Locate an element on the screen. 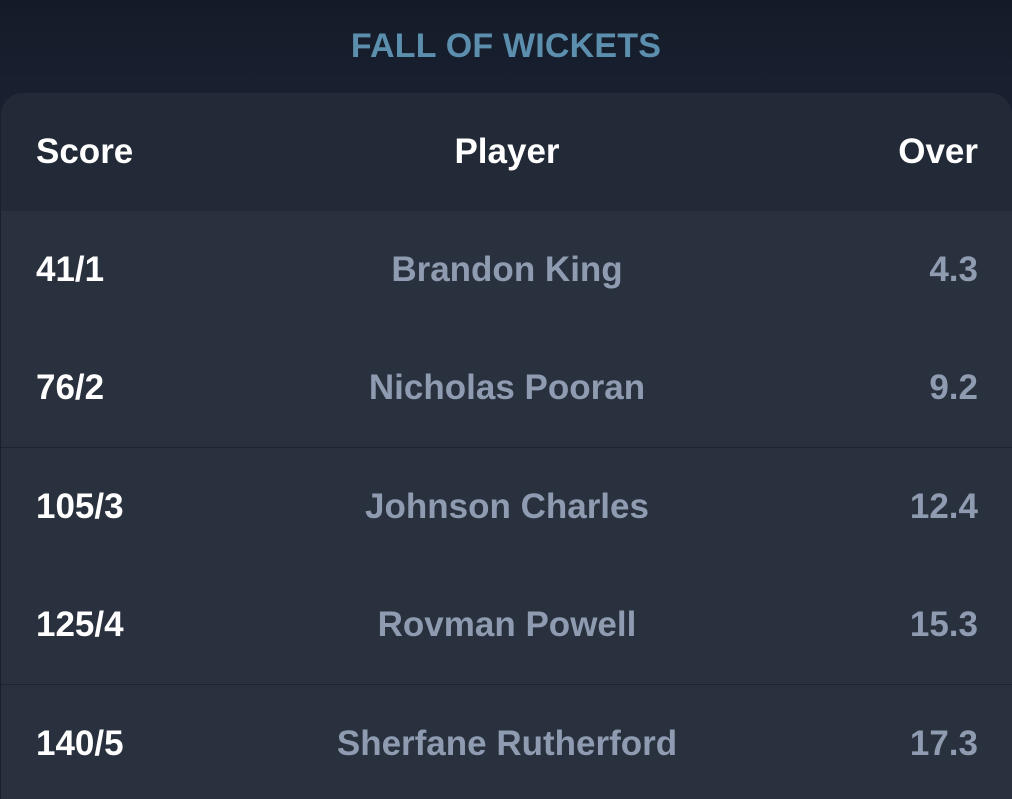  header-score: Score is located at coordinates (85, 151).